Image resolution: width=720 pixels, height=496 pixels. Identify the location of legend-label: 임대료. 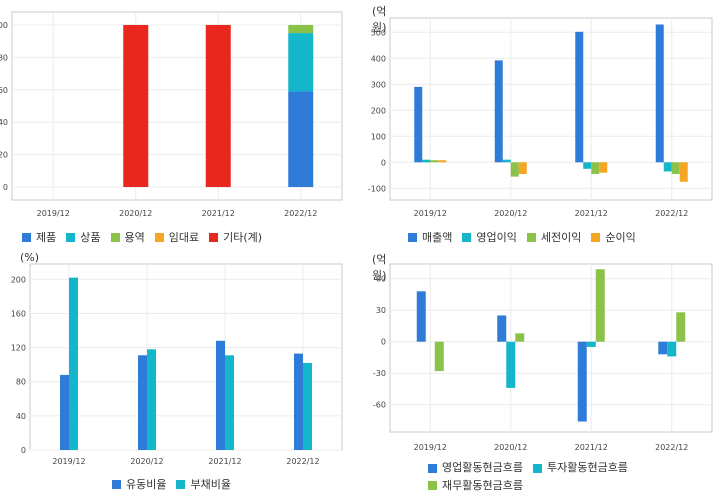
(184, 237).